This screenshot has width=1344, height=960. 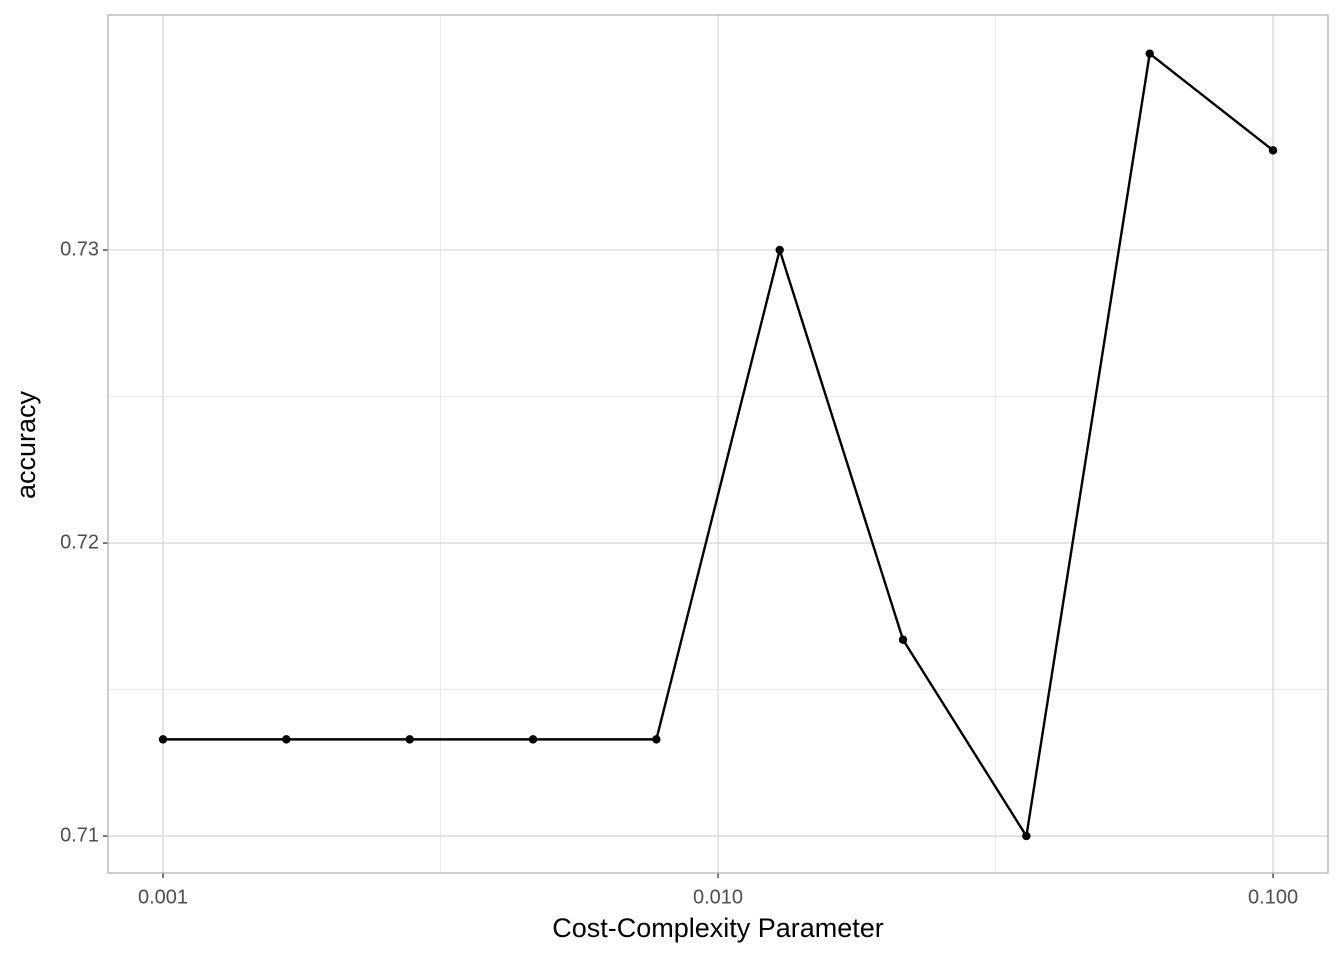 What do you see at coordinates (1273, 897) in the screenshot?
I see `x-tick-label: 0.100` at bounding box center [1273, 897].